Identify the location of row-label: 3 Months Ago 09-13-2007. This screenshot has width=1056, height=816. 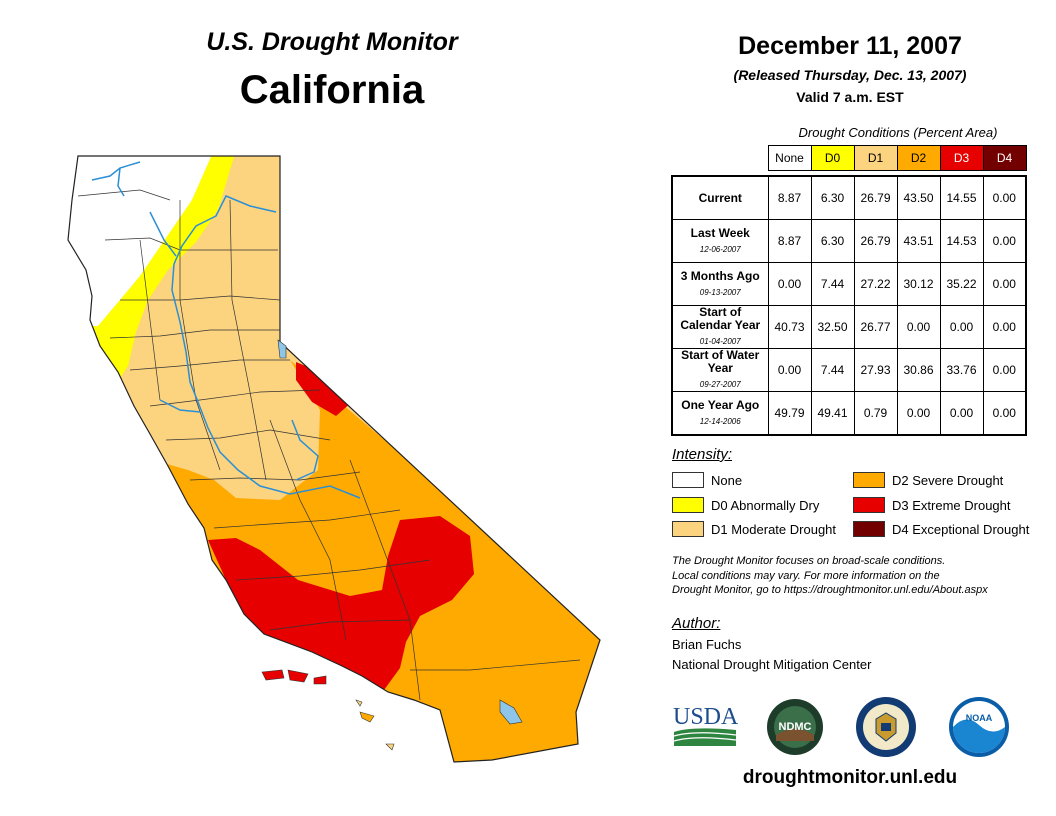
(720, 284).